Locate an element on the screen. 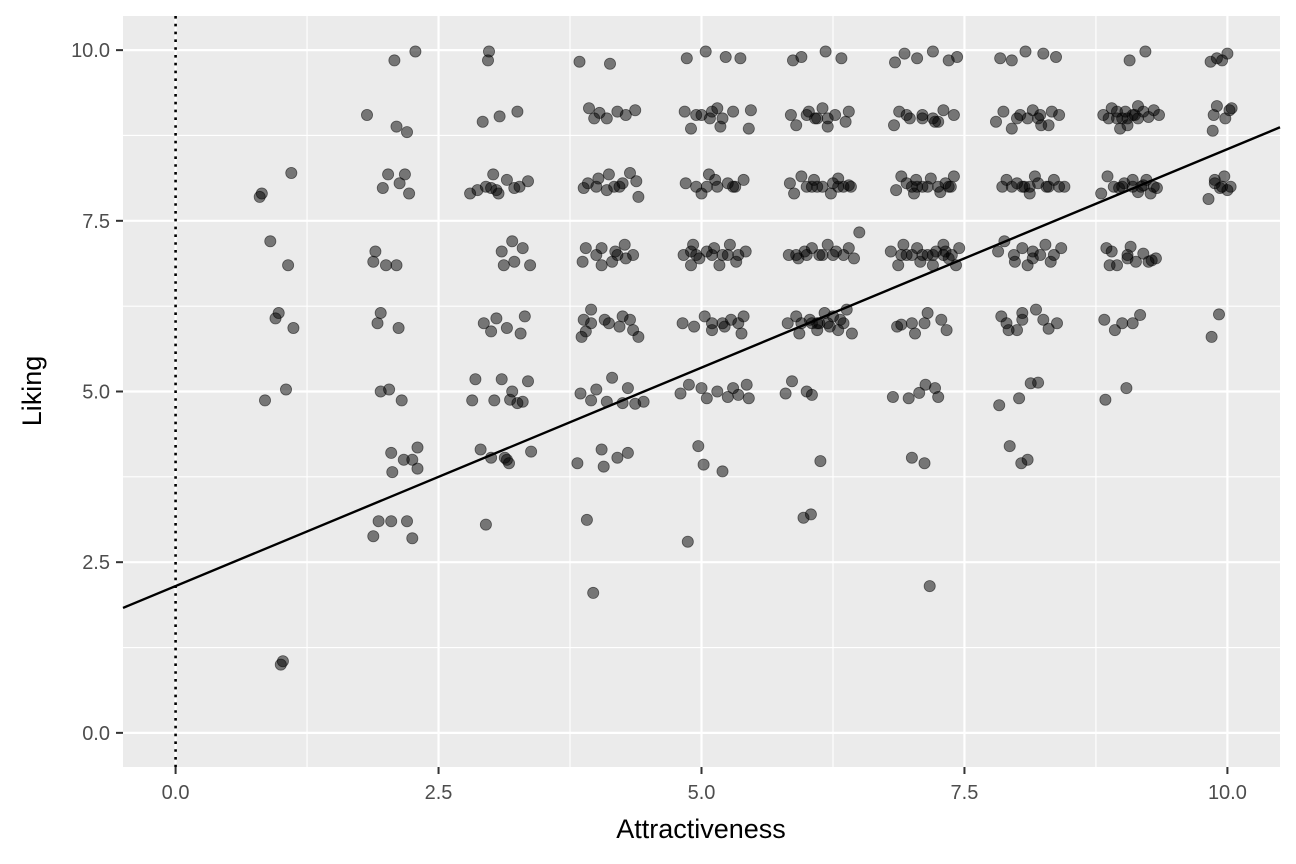 Image resolution: width=1296 pixels, height=864 pixels. y-tick-label: 7.5 is located at coordinates (96, 222).